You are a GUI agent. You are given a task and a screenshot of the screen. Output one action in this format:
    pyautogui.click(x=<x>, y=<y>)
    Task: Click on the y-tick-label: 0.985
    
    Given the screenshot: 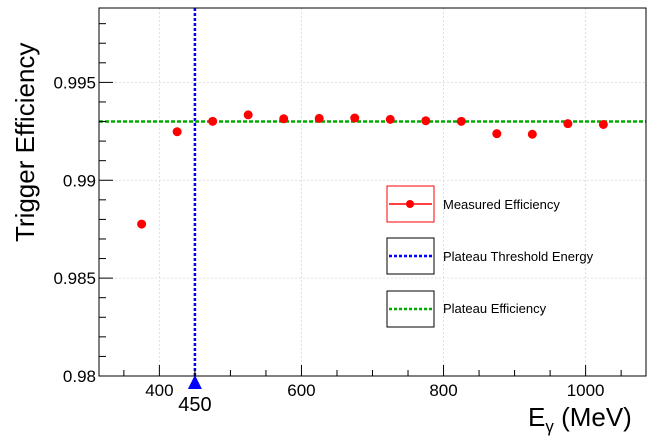 What is the action you would take?
    pyautogui.click(x=74, y=278)
    